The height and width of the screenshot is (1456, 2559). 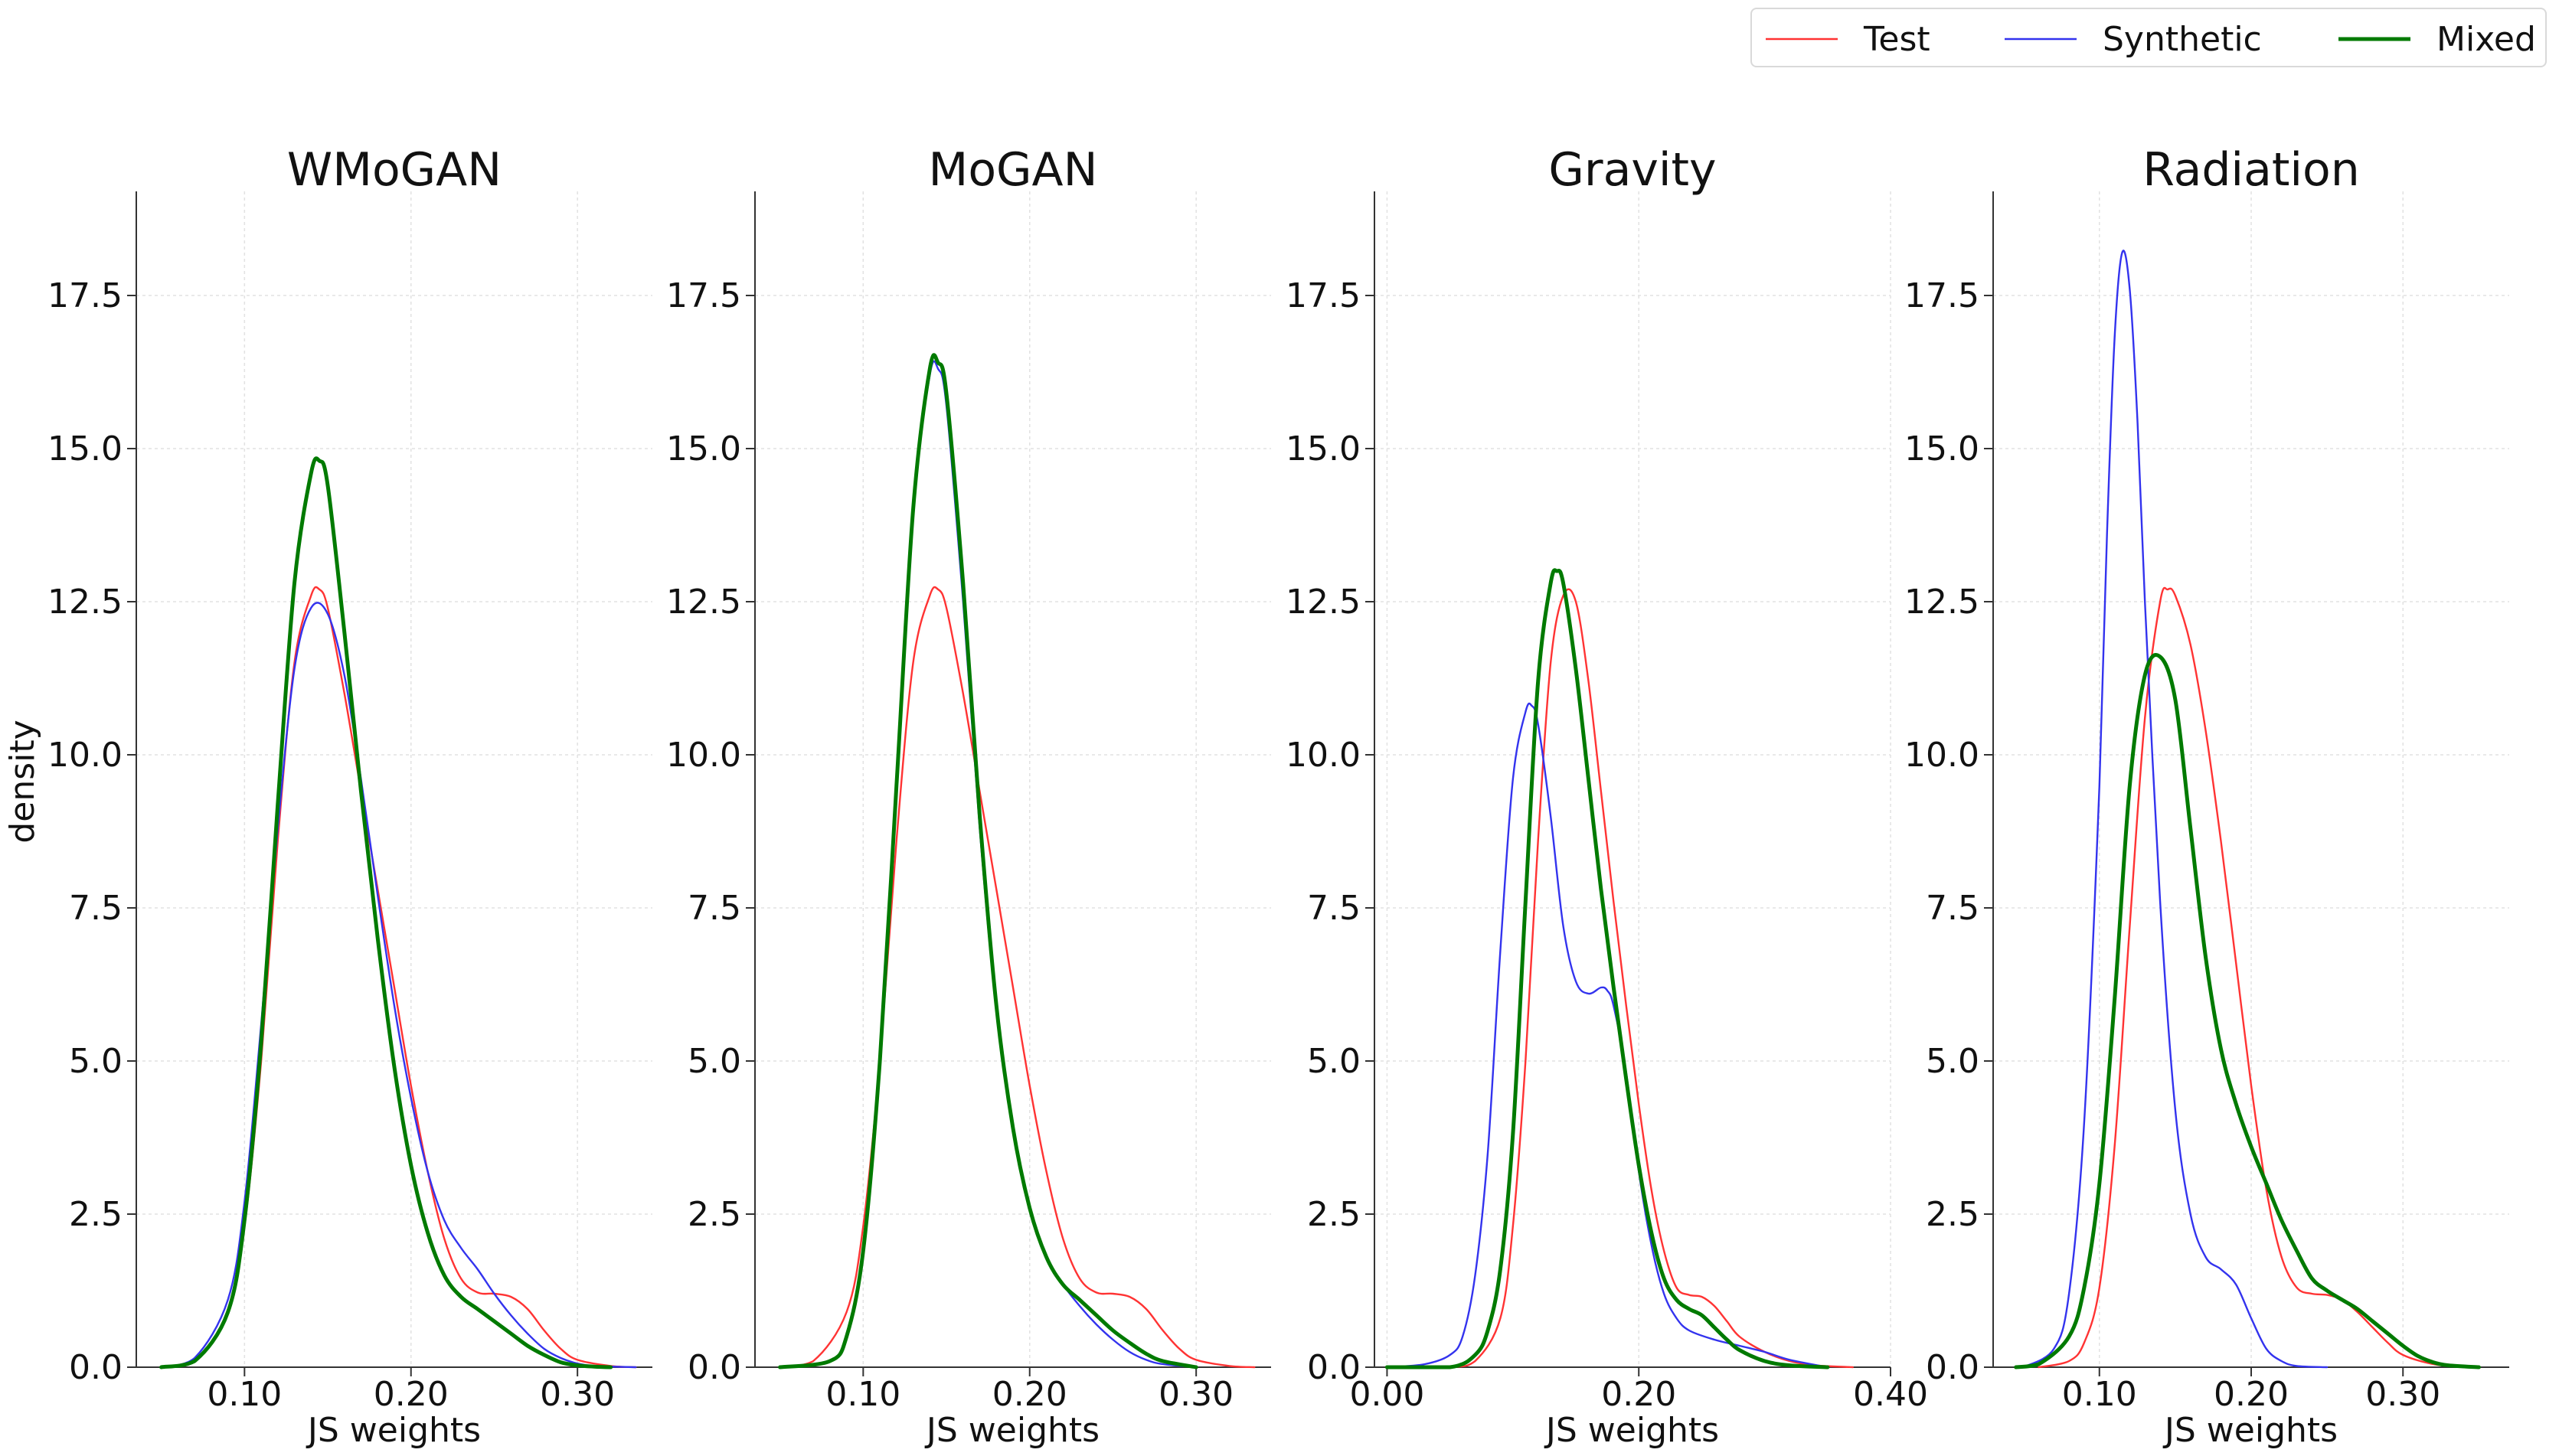 I want to click on panel-title: Gravity, so click(x=1632, y=170).